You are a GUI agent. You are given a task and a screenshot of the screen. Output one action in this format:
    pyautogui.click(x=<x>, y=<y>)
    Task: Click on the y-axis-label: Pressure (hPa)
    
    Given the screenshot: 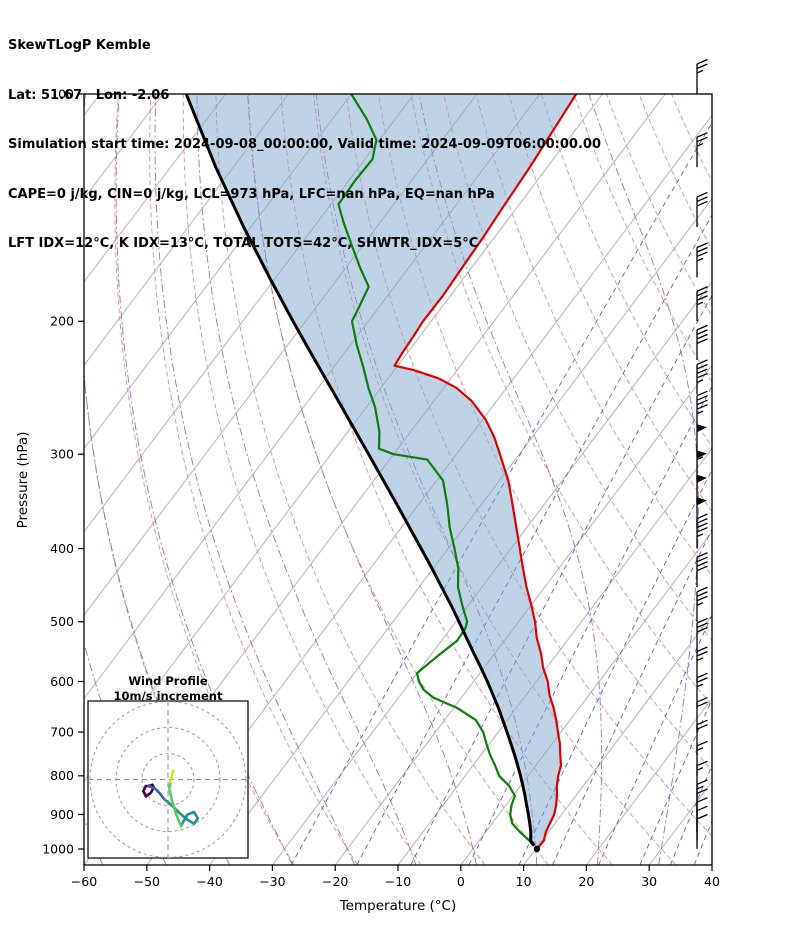 What is the action you would take?
    pyautogui.click(x=23, y=480)
    